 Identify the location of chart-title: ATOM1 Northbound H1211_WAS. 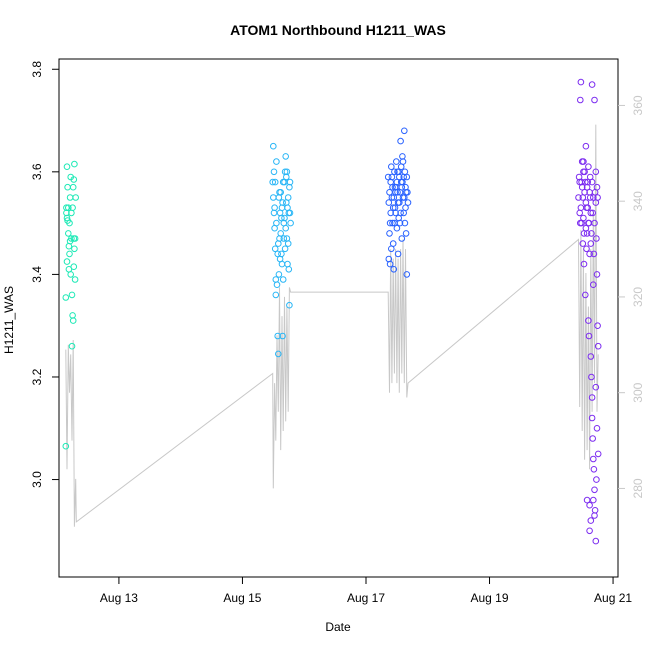
(338, 30).